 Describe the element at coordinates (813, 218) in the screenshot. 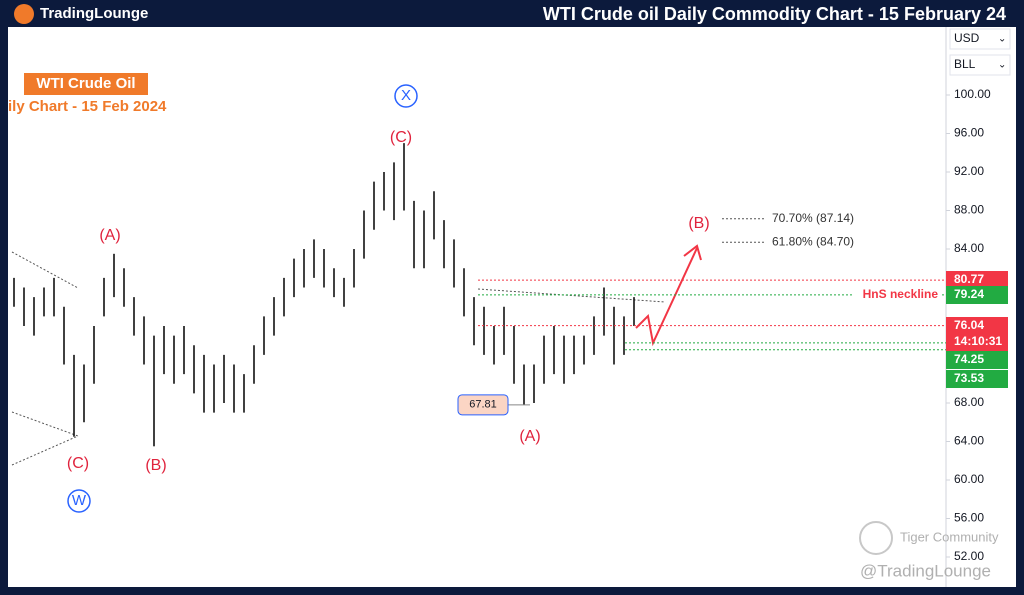

I see `fib-label: 70.70% (87.14)` at that location.